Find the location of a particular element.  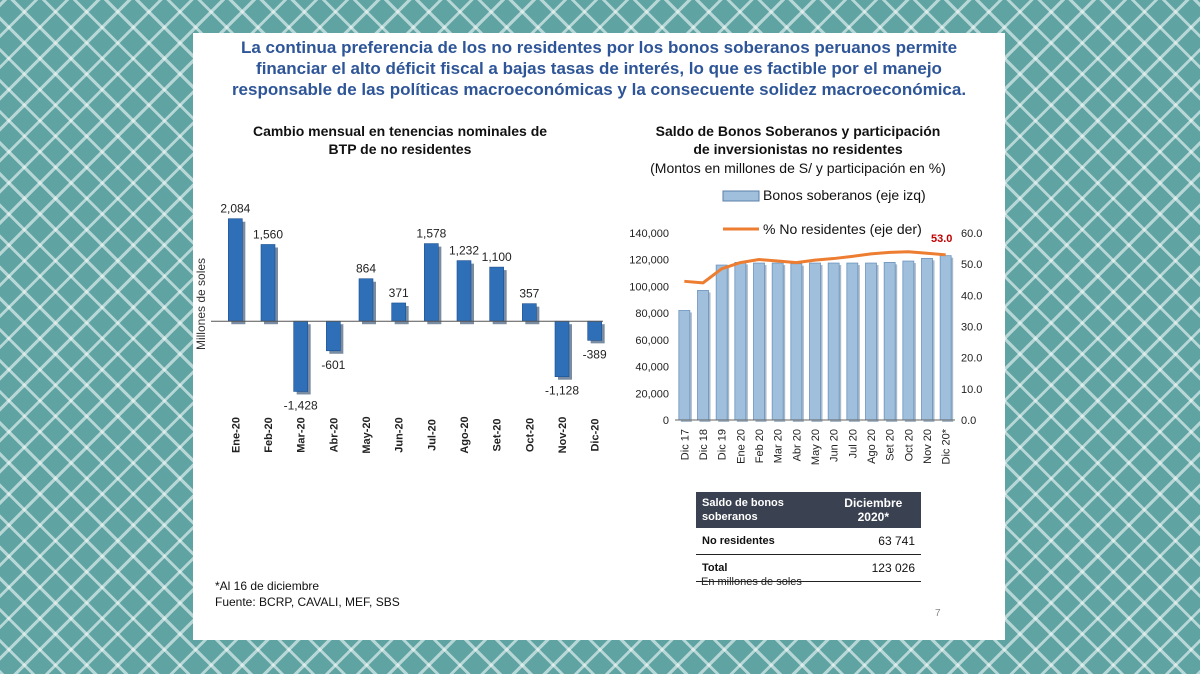

x-tick-label: Jun-20 is located at coordinates (400, 434).